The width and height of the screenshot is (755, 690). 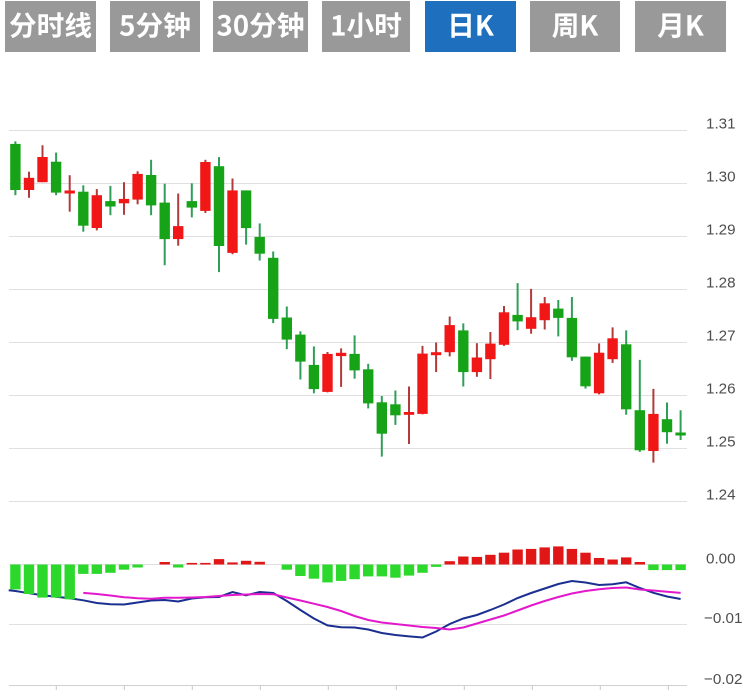 I want to click on svg-text: −0.01, so click(x=723, y=618).